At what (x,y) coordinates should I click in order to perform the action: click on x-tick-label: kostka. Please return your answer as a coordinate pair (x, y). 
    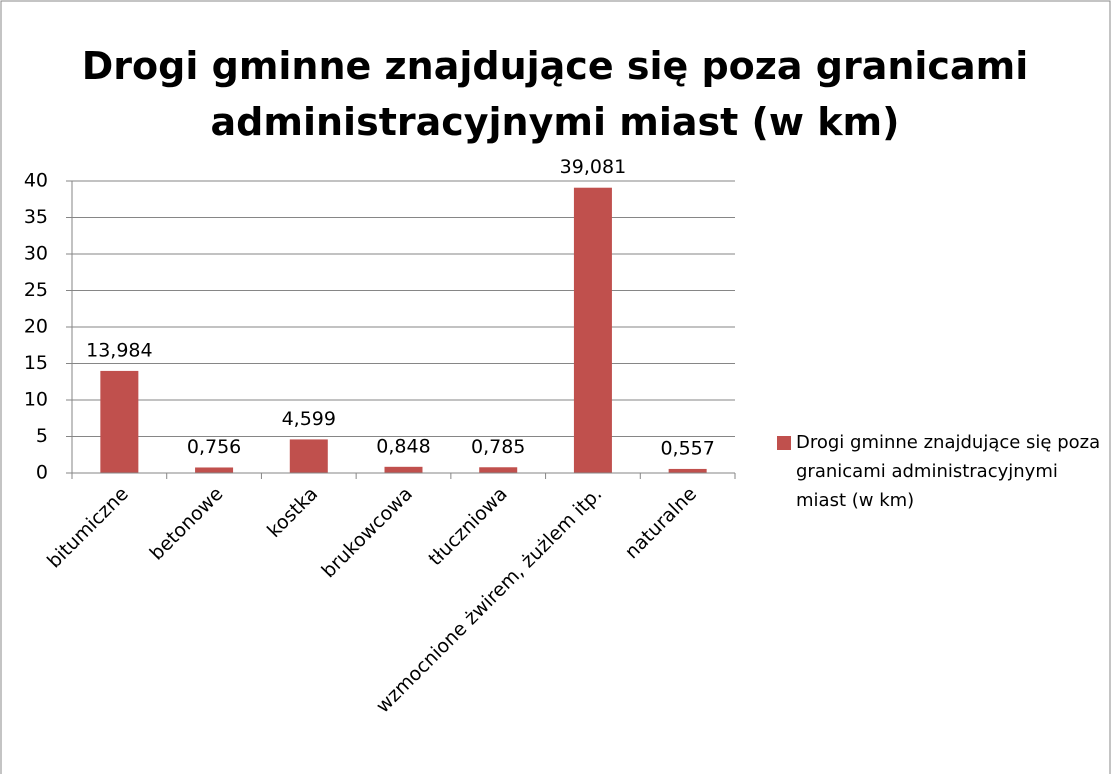
    Looking at the image, I should click on (292, 512).